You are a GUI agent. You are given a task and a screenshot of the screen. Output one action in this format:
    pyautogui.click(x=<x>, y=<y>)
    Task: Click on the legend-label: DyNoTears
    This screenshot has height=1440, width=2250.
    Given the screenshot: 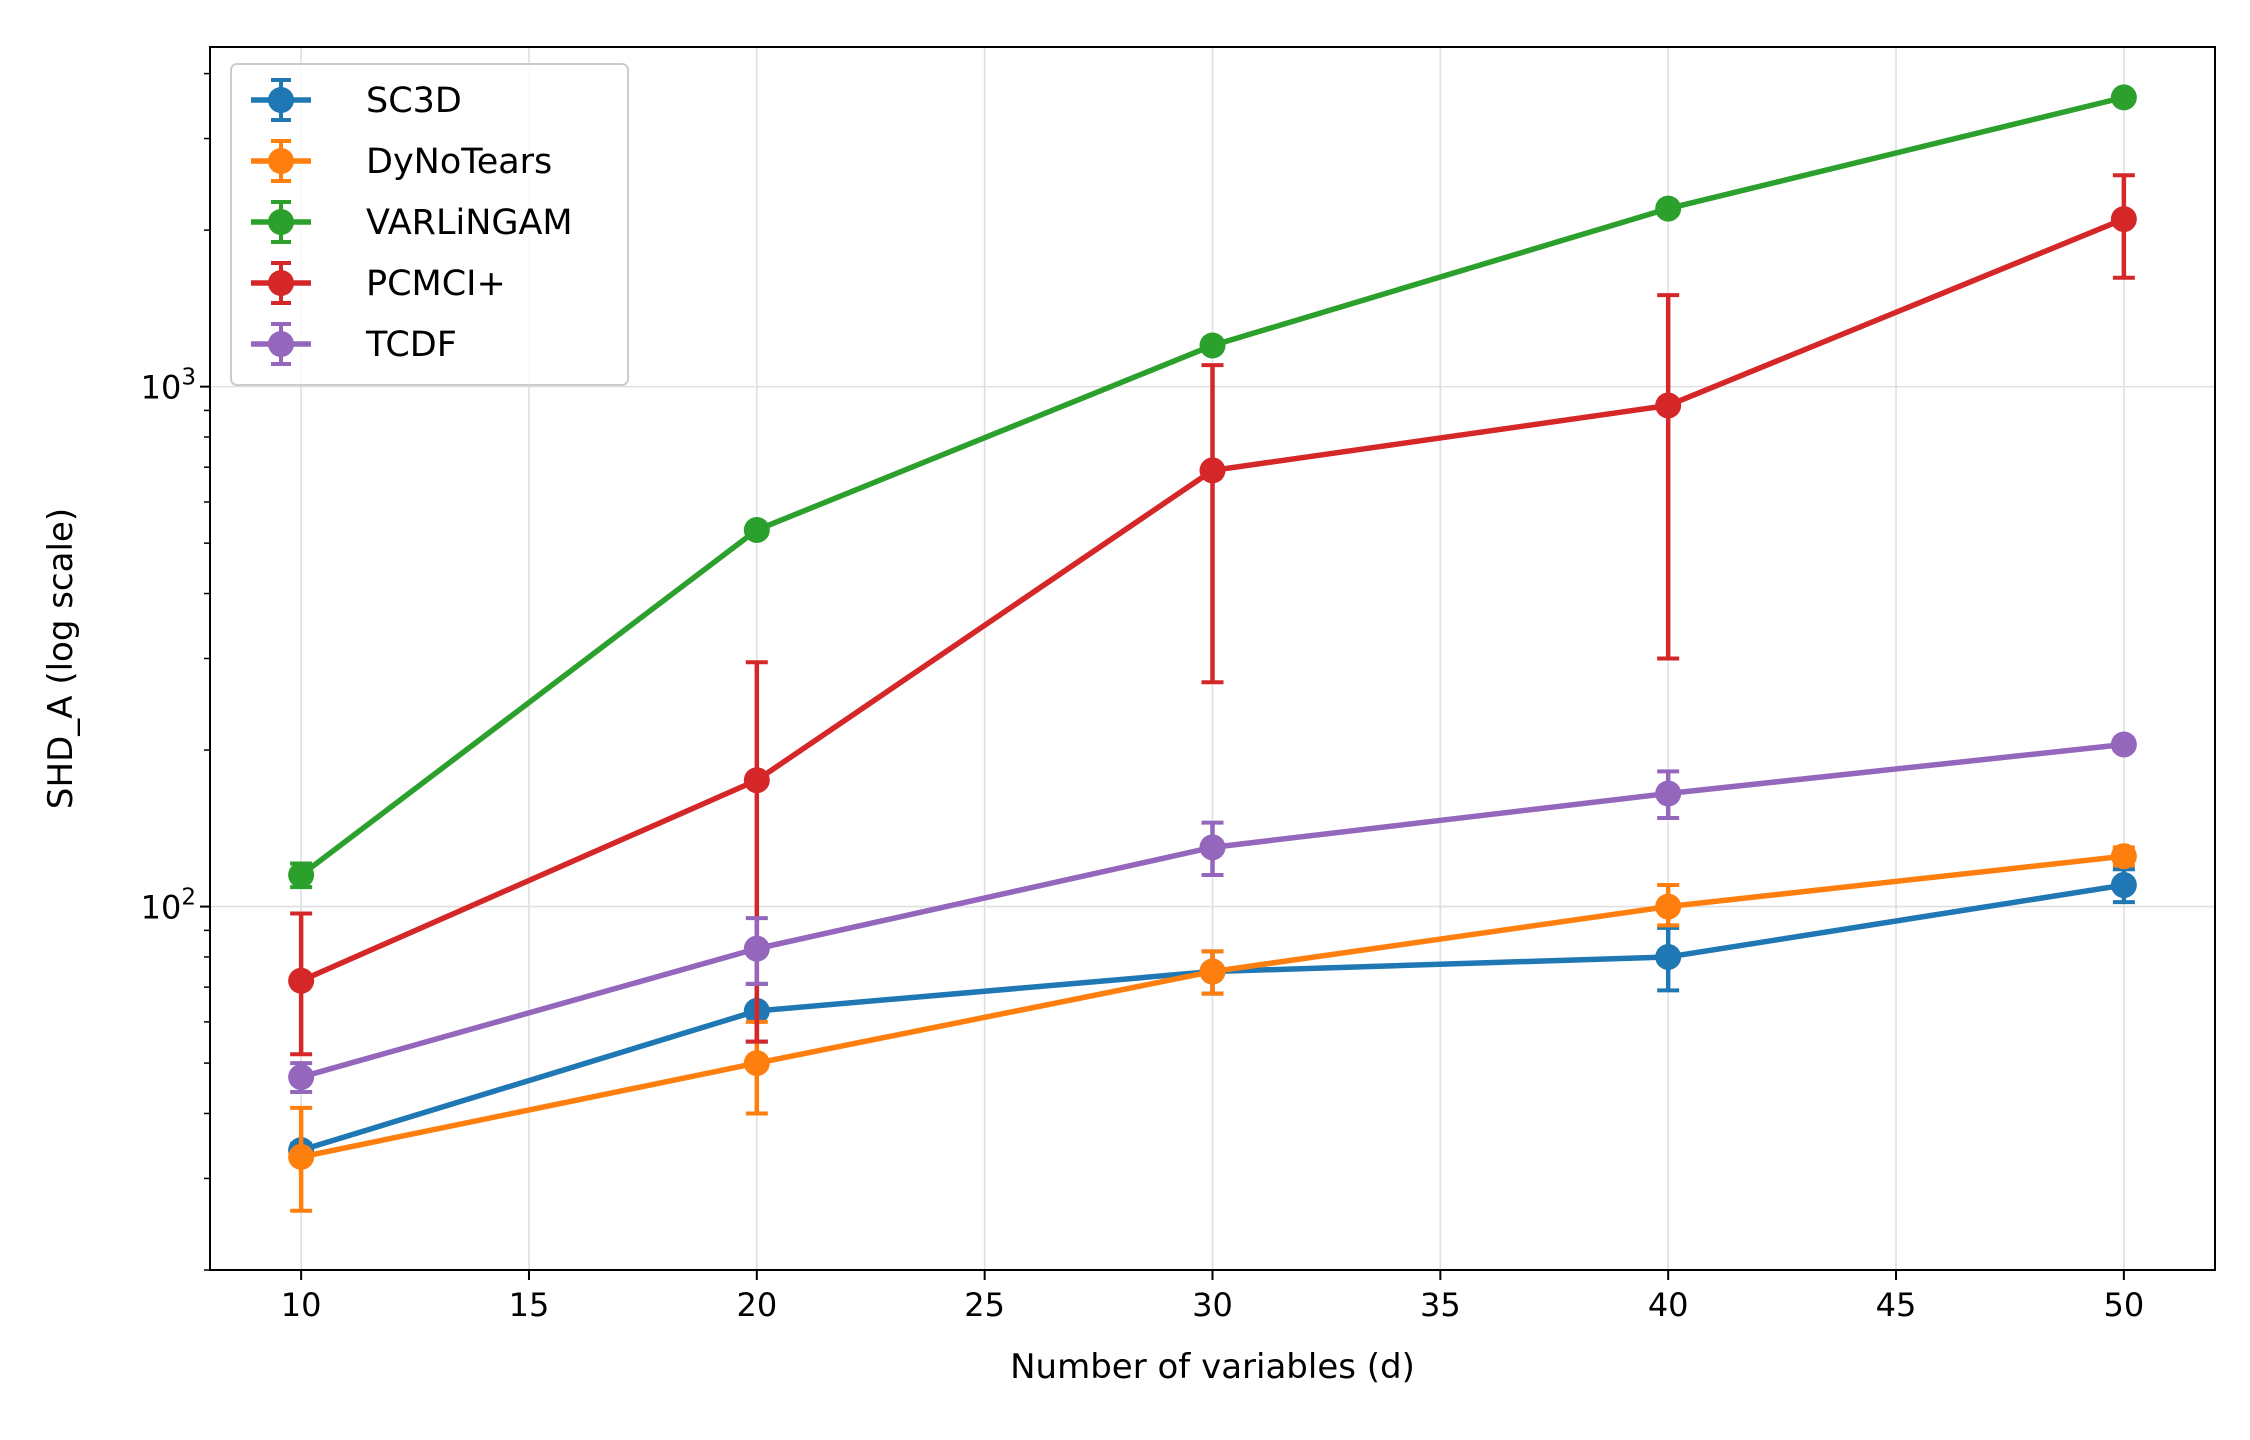 What is the action you would take?
    pyautogui.click(x=459, y=162)
    